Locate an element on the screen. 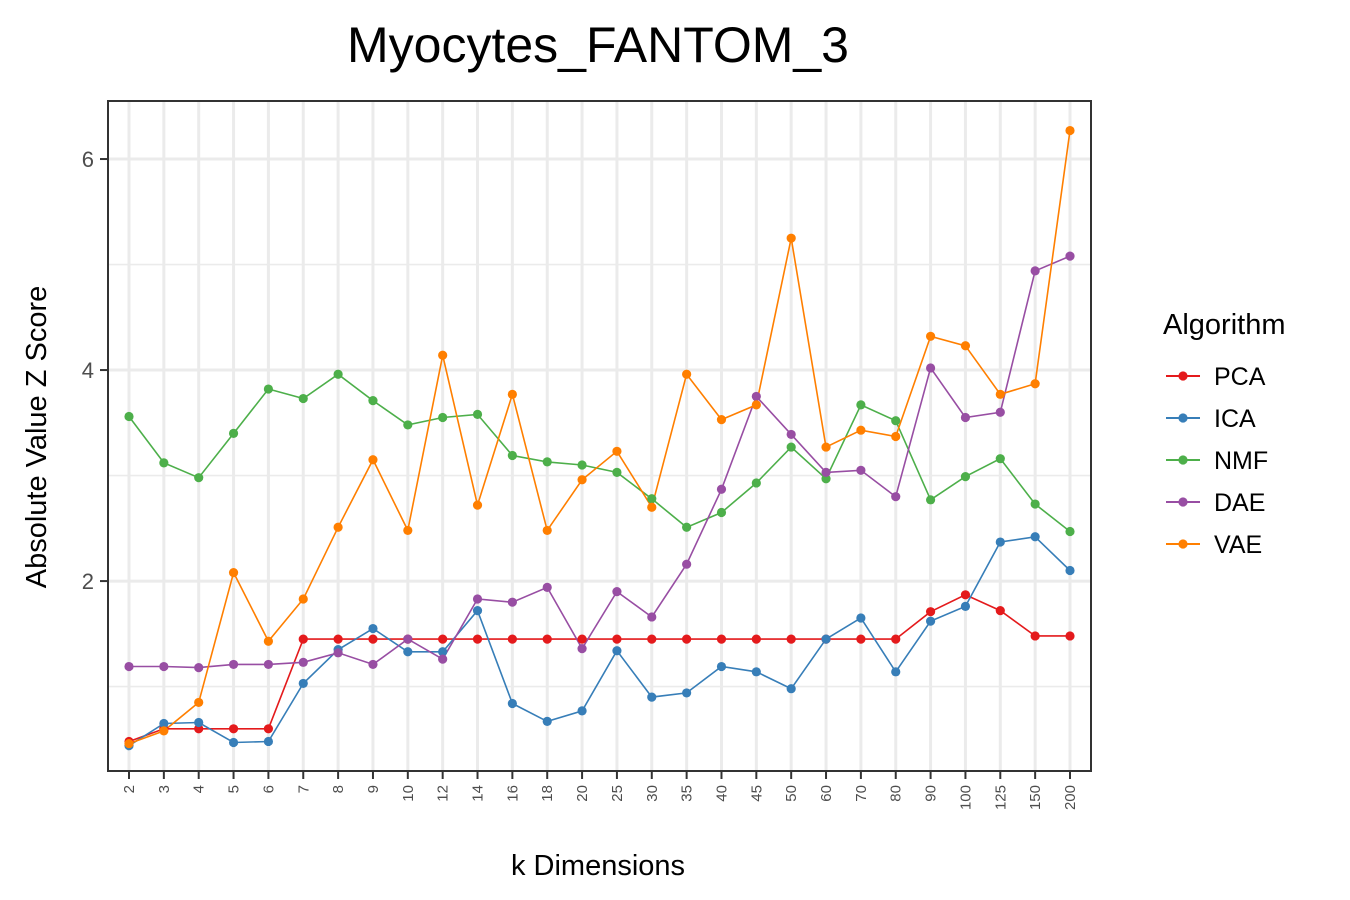 The height and width of the screenshot is (900, 1350). legend-key-point-vae is located at coordinates (1183, 544).